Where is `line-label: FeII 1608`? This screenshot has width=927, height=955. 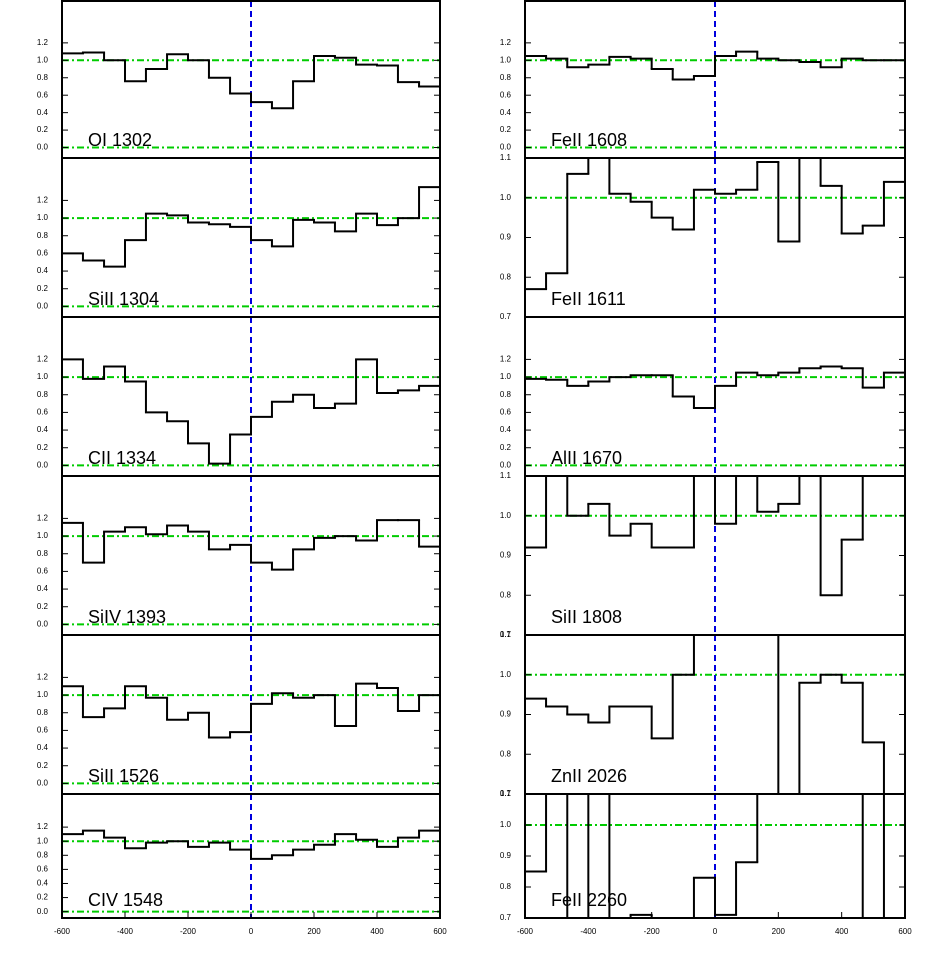 line-label: FeII 1608 is located at coordinates (589, 140).